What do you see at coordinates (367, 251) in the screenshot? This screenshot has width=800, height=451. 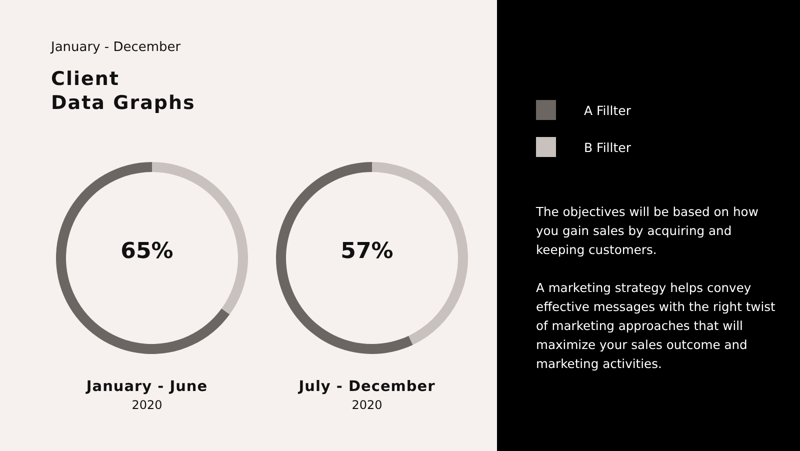 I see `data-label: 57%` at bounding box center [367, 251].